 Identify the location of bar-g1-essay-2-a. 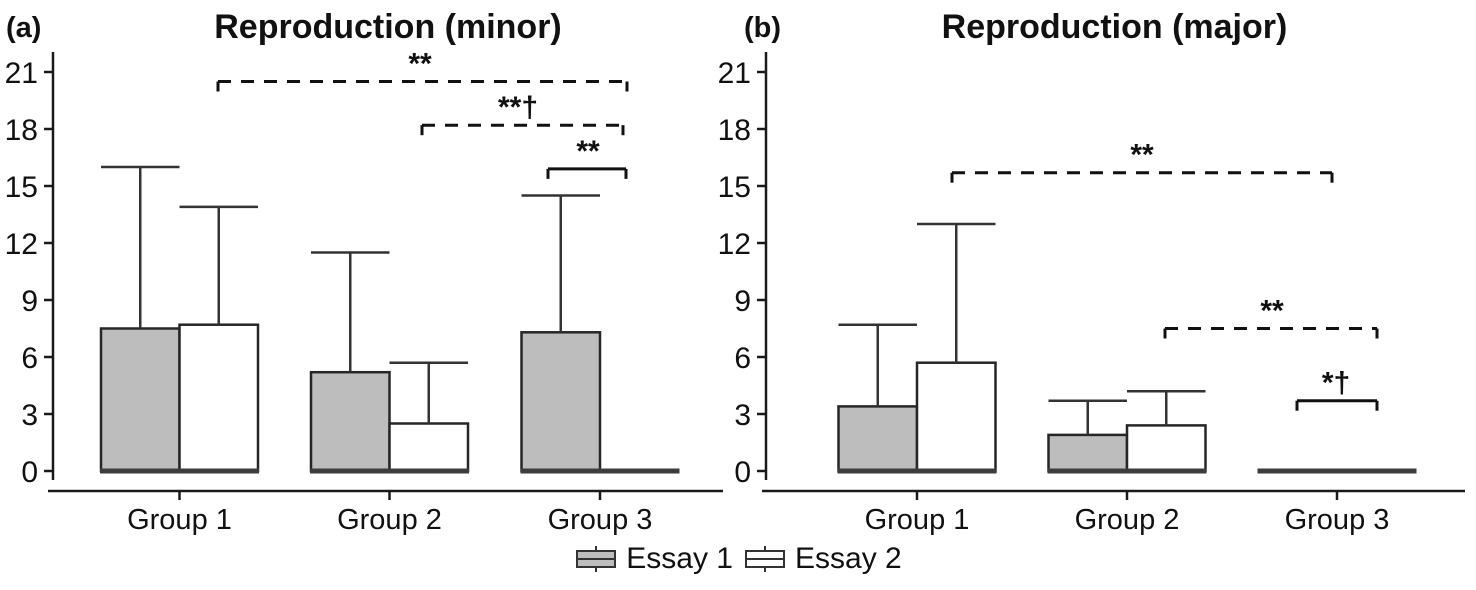
(219, 398).